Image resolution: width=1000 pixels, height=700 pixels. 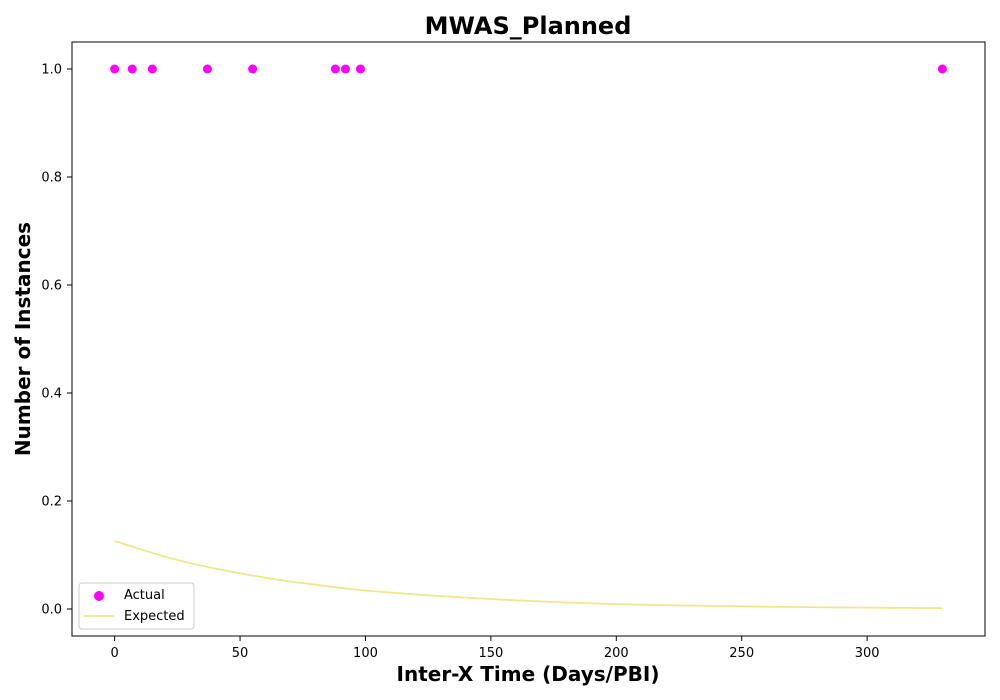 I want to click on x-axis-ticks: 0 50 100 150 200 250 300, so click(x=495, y=648).